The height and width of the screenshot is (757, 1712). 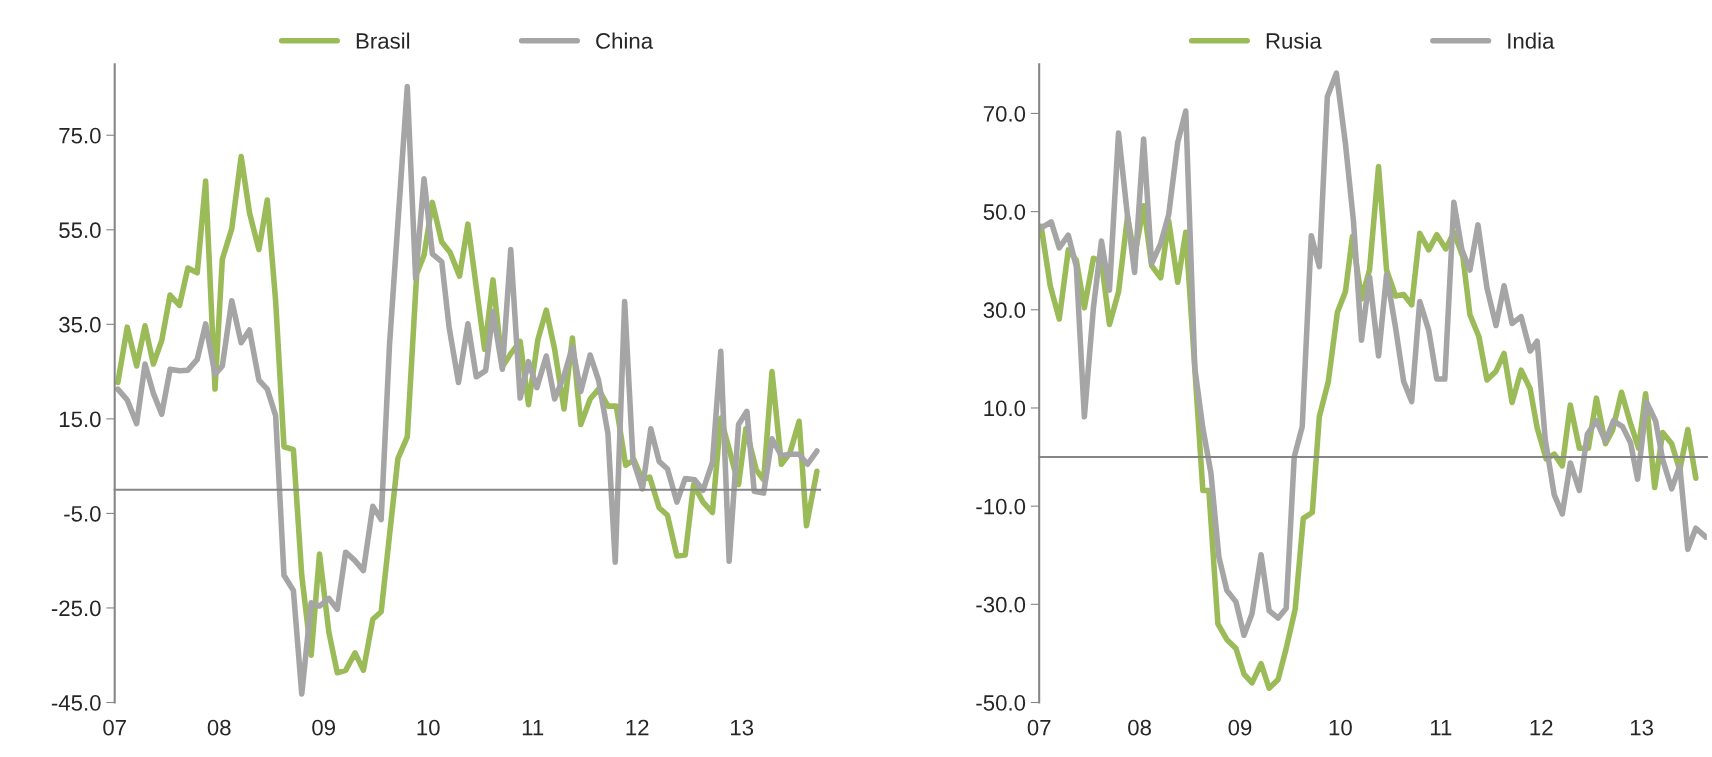 I want to click on y-tick-label: -25.0, so click(x=76, y=608).